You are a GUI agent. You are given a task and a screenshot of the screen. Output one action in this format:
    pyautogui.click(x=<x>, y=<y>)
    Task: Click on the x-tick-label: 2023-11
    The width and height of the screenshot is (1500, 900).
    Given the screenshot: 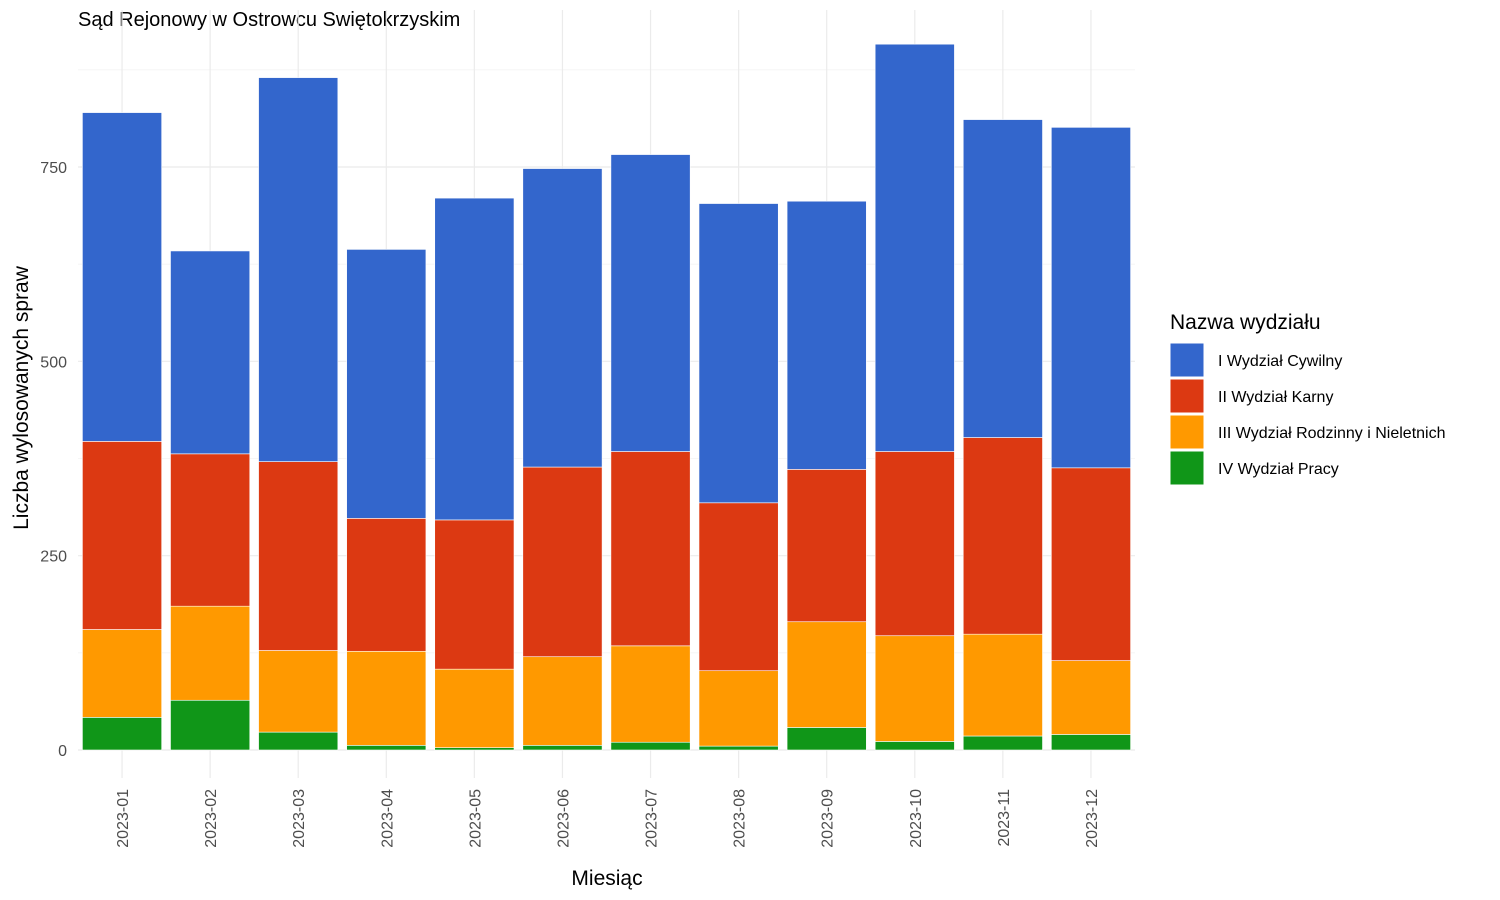 What is the action you would take?
    pyautogui.click(x=1004, y=818)
    